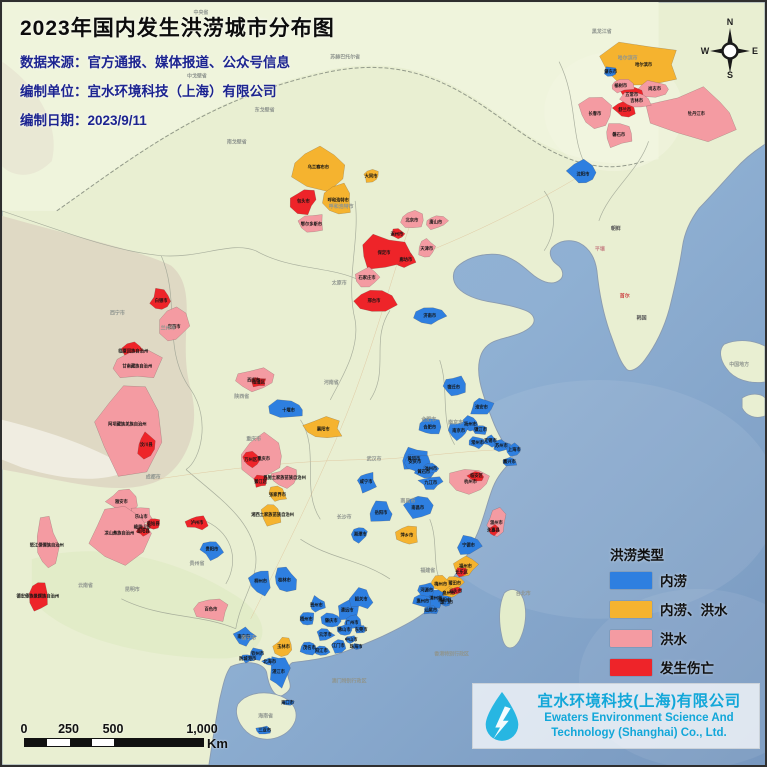 The height and width of the screenshot is (767, 767). What do you see at coordinates (261, 580) in the screenshot?
I see `city-label: 柳州市` at bounding box center [261, 580].